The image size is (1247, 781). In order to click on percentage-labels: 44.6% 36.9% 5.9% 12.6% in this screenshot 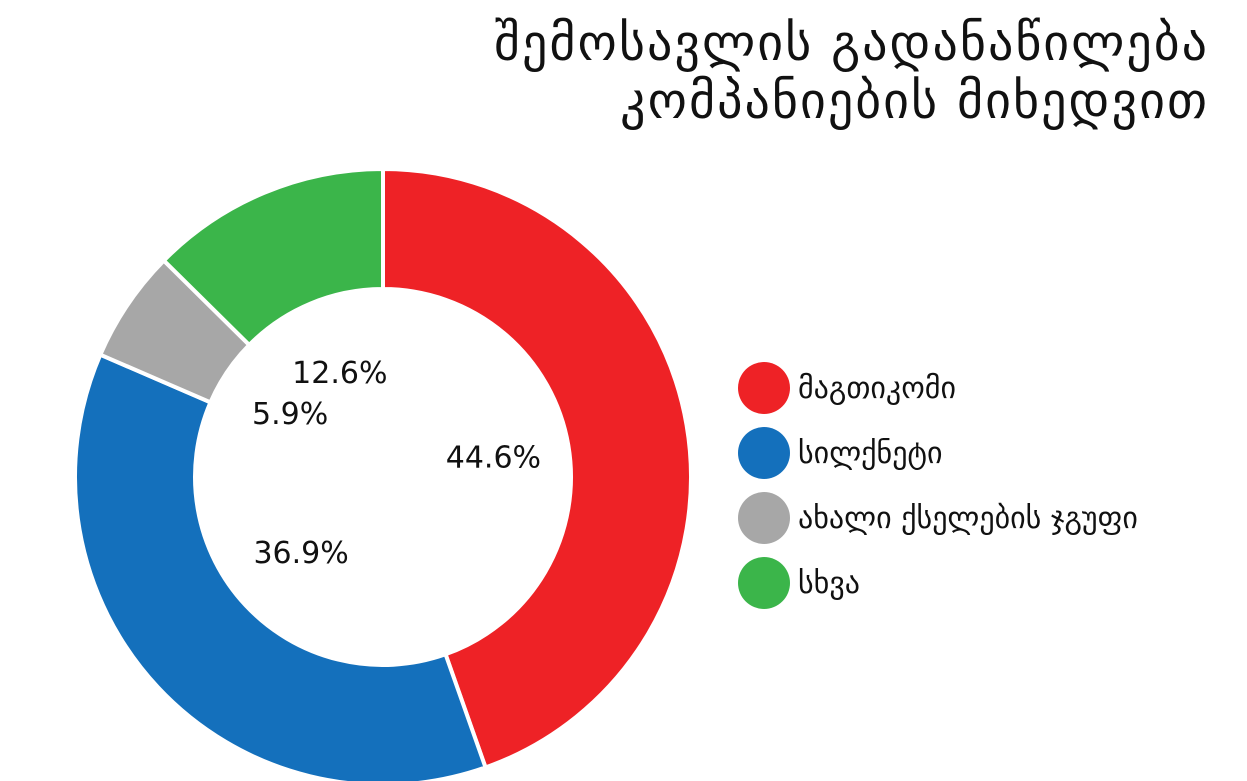, I will do `click(396, 463)`.